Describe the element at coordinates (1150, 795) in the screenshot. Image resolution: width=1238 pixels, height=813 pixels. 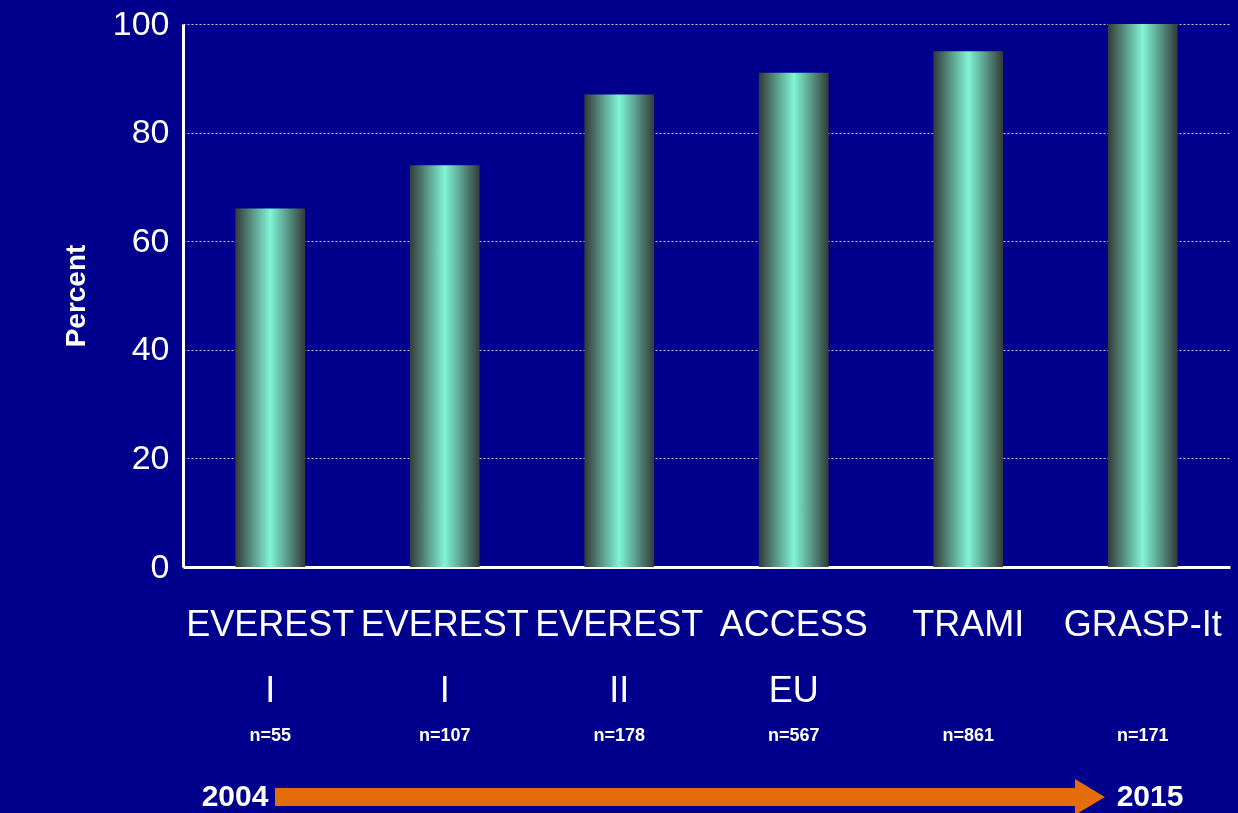
I see `text: 2015` at that location.